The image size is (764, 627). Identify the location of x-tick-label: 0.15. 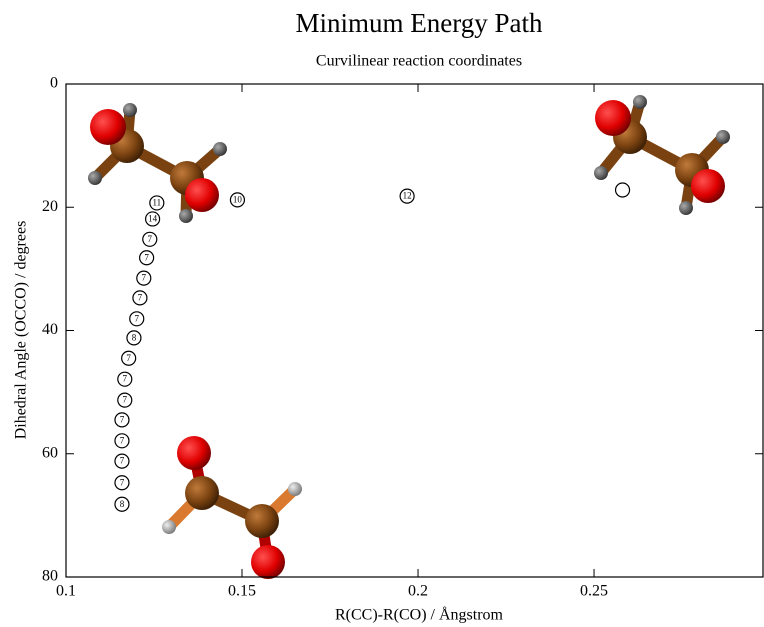
(242, 591).